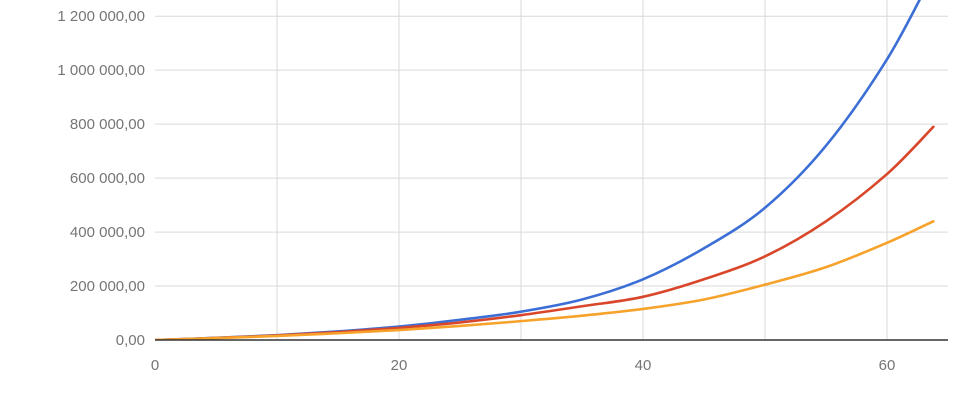 The image size is (978, 400). Describe the element at coordinates (887, 365) in the screenshot. I see `x-tick-label: 60` at that location.